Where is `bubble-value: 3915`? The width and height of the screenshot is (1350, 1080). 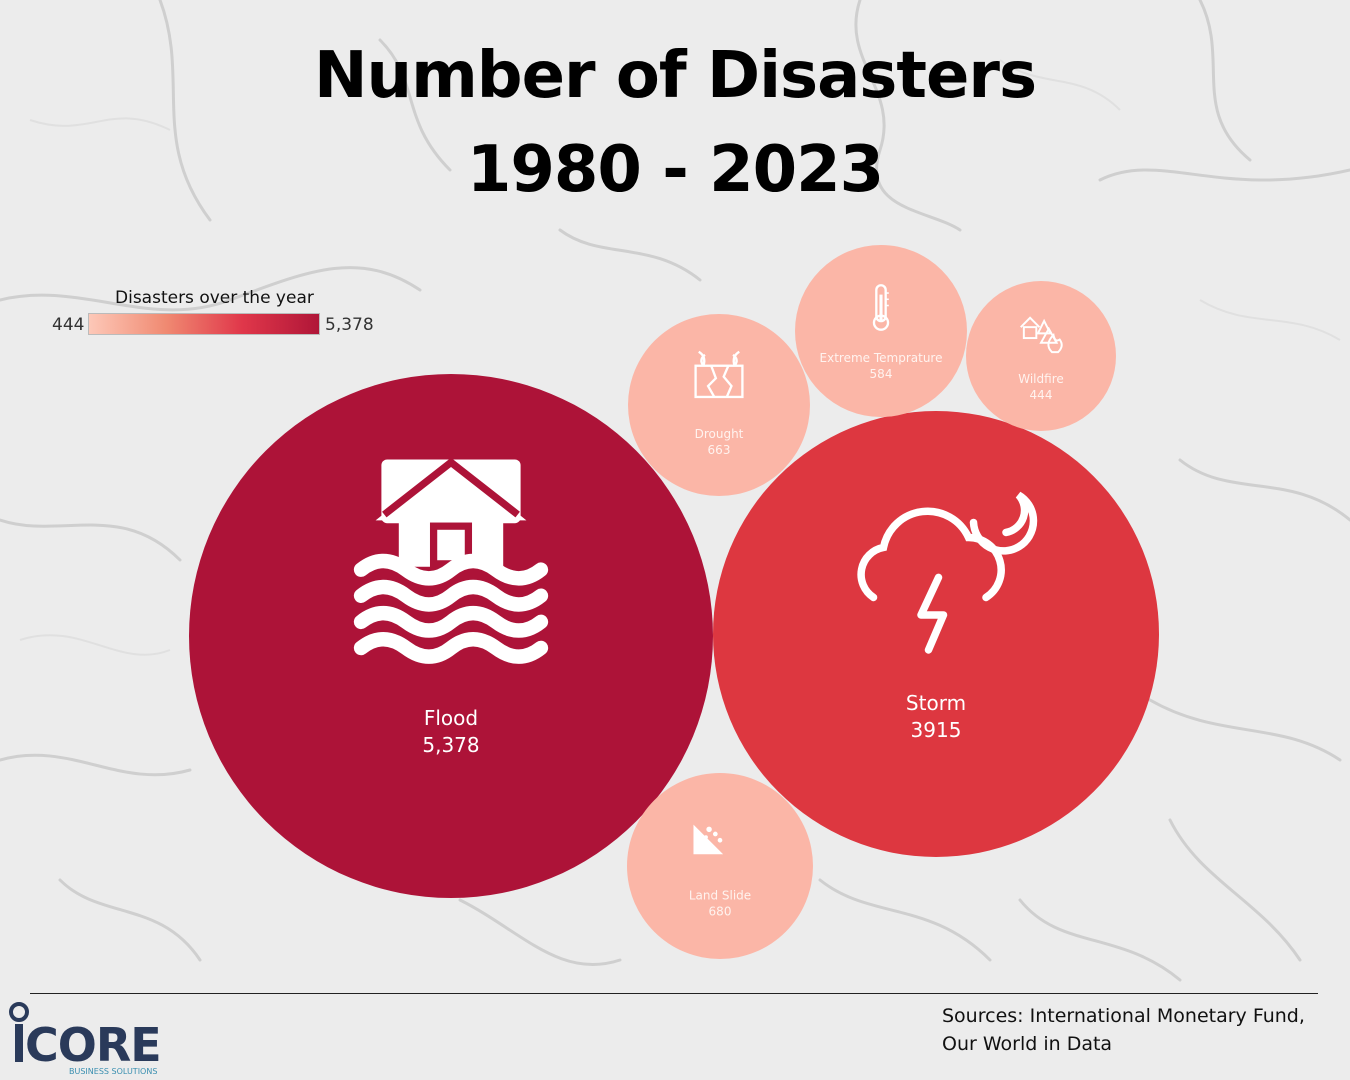
bubble-value: 3915 is located at coordinates (936, 730).